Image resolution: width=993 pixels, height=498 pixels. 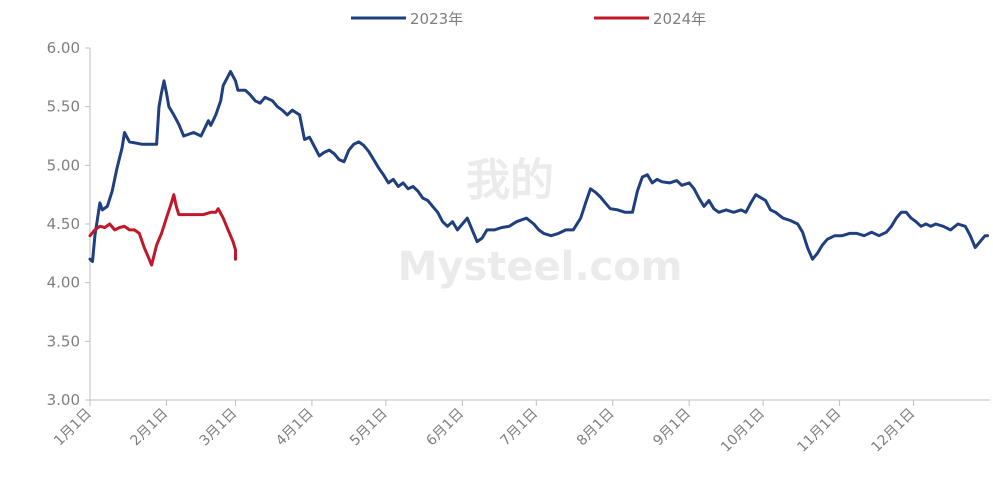 What do you see at coordinates (519, 428) in the screenshot?
I see `x-tick-label: 7月1日` at bounding box center [519, 428].